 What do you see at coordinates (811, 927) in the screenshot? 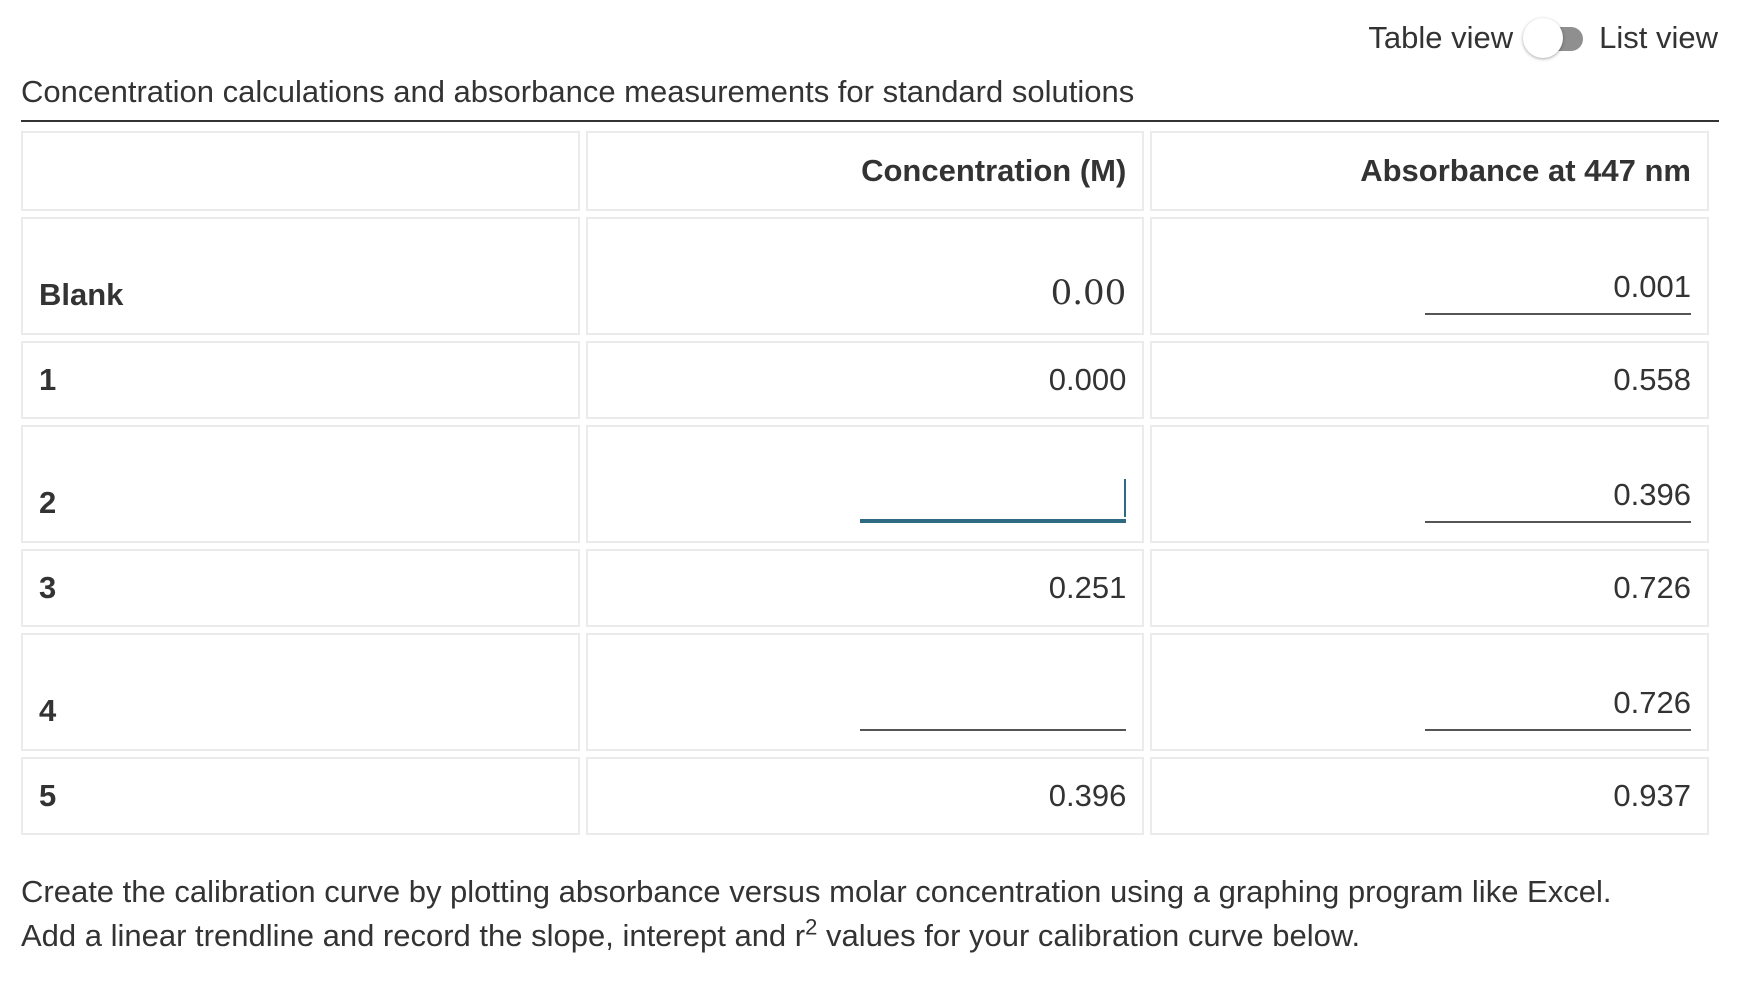
I see `r-squared-superscript: 2` at bounding box center [811, 927].